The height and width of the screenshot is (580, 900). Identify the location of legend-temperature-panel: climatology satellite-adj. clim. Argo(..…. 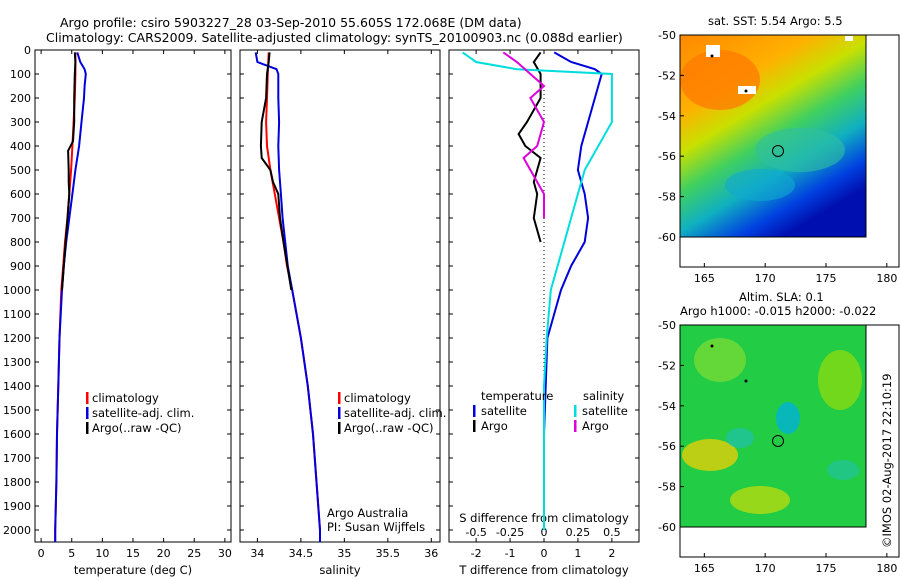
(140, 413).